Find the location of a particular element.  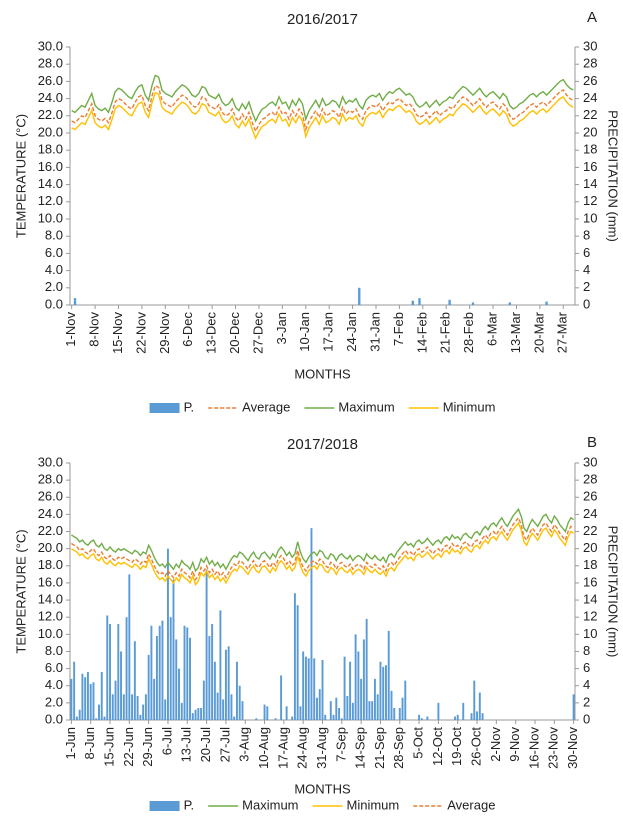

x-tick-label: 27-Mar is located at coordinates (562, 332).